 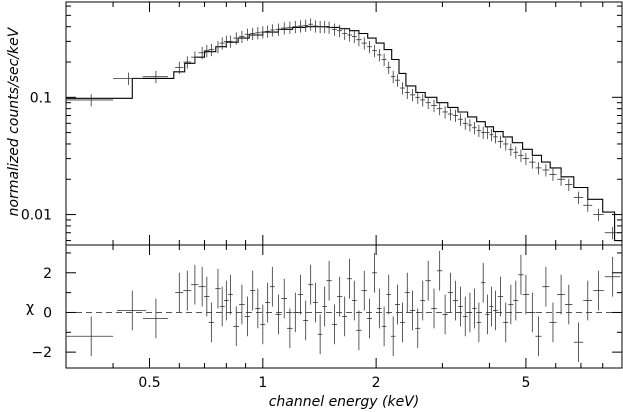 What do you see at coordinates (30, 308) in the screenshot?
I see `residual-ylabel: χ` at bounding box center [30, 308].